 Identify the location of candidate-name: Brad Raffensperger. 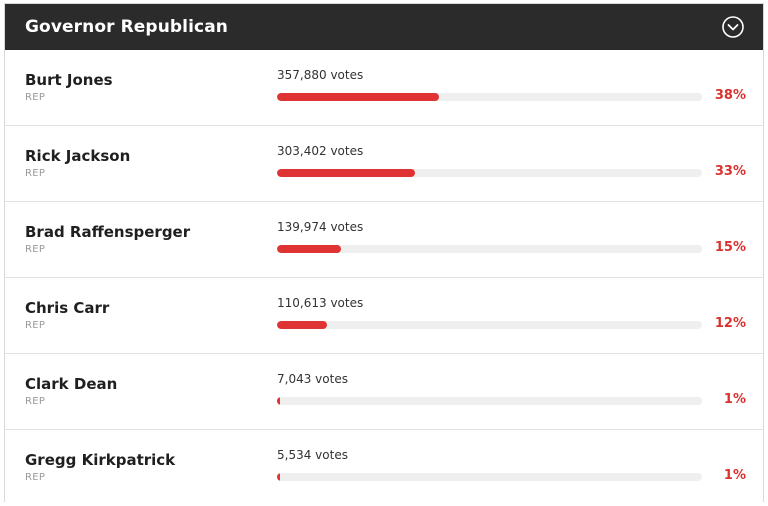
(108, 232).